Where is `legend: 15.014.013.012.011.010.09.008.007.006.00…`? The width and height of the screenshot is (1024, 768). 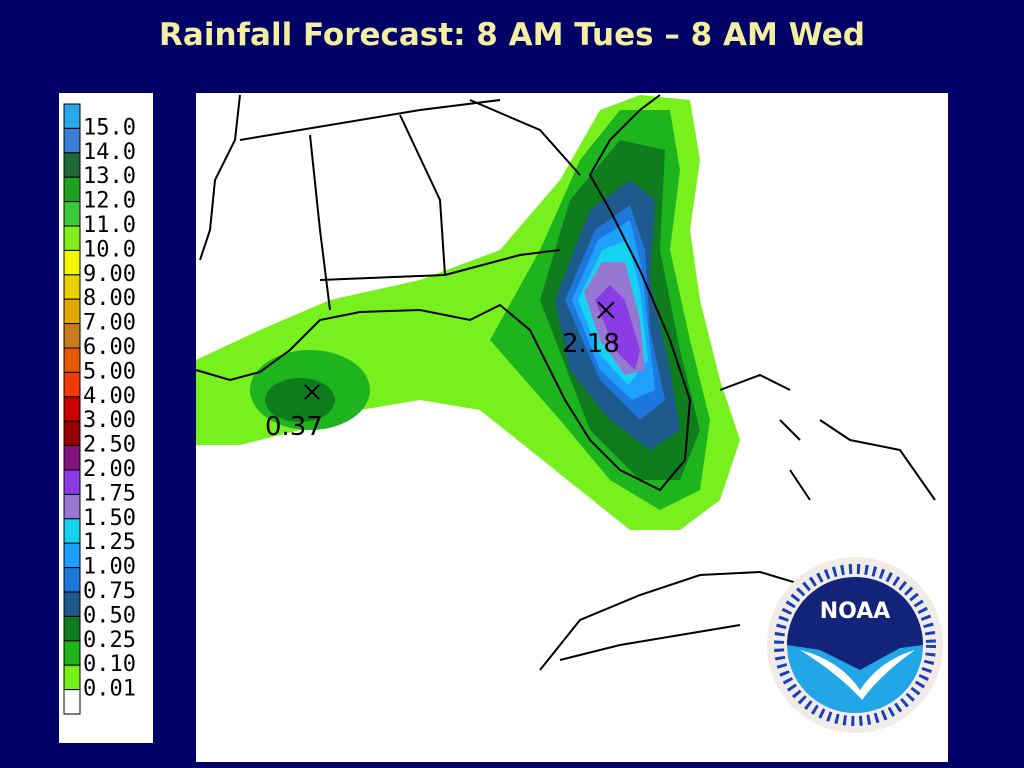 legend: 15.014.013.012.011.010.09.008.007.006.00… is located at coordinates (99, 409).